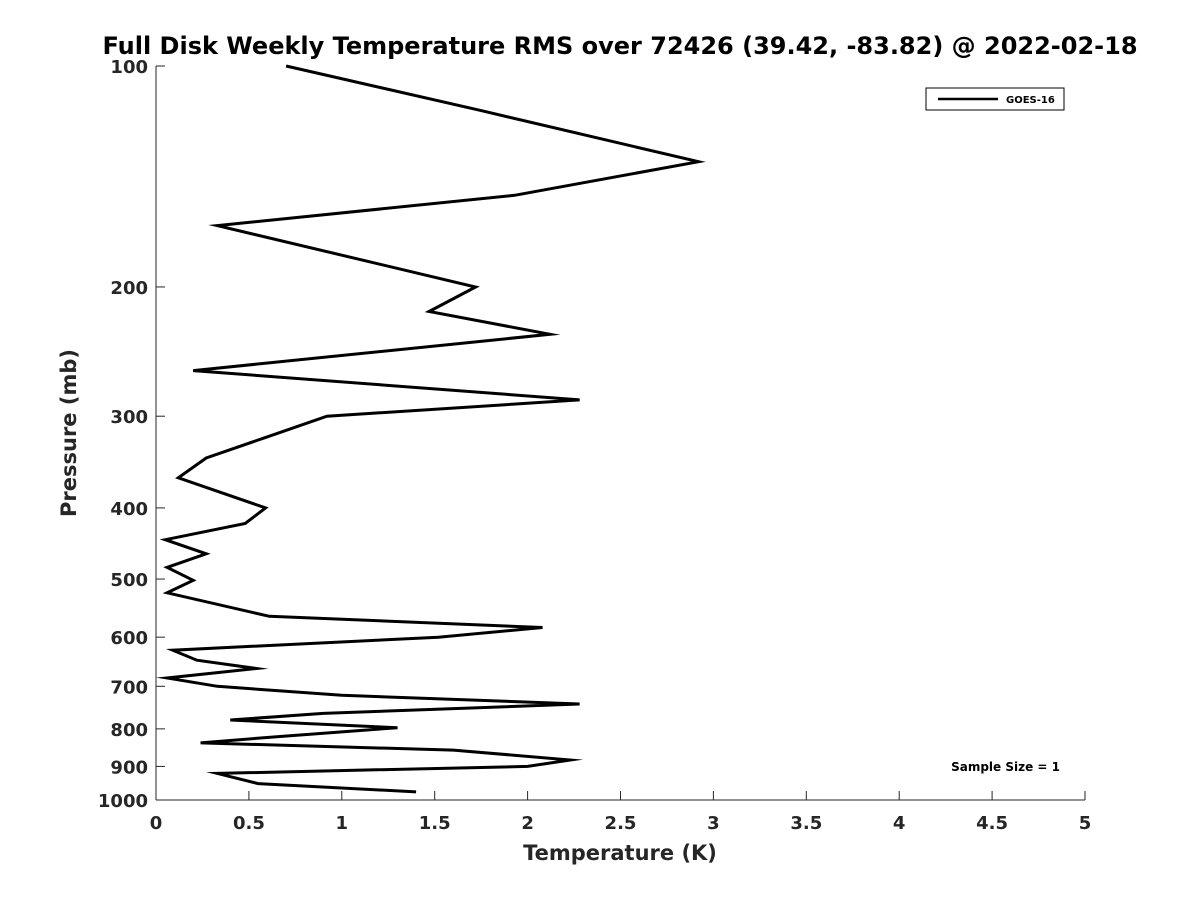 This screenshot has height=900, width=1200. I want to click on y-tick-label: 300, so click(129, 417).